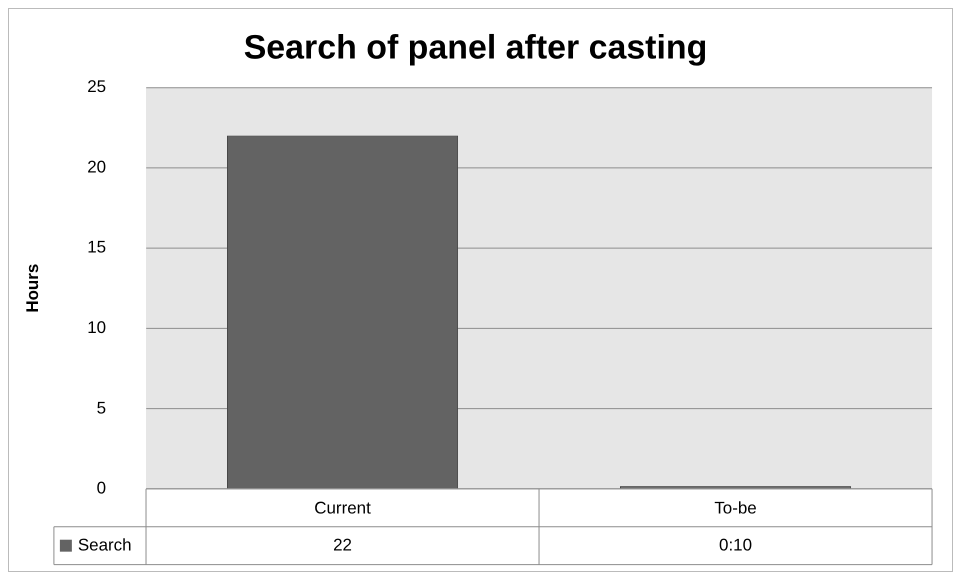 Image resolution: width=961 pixels, height=580 pixels. I want to click on y-tick-label: 25, so click(96, 86).